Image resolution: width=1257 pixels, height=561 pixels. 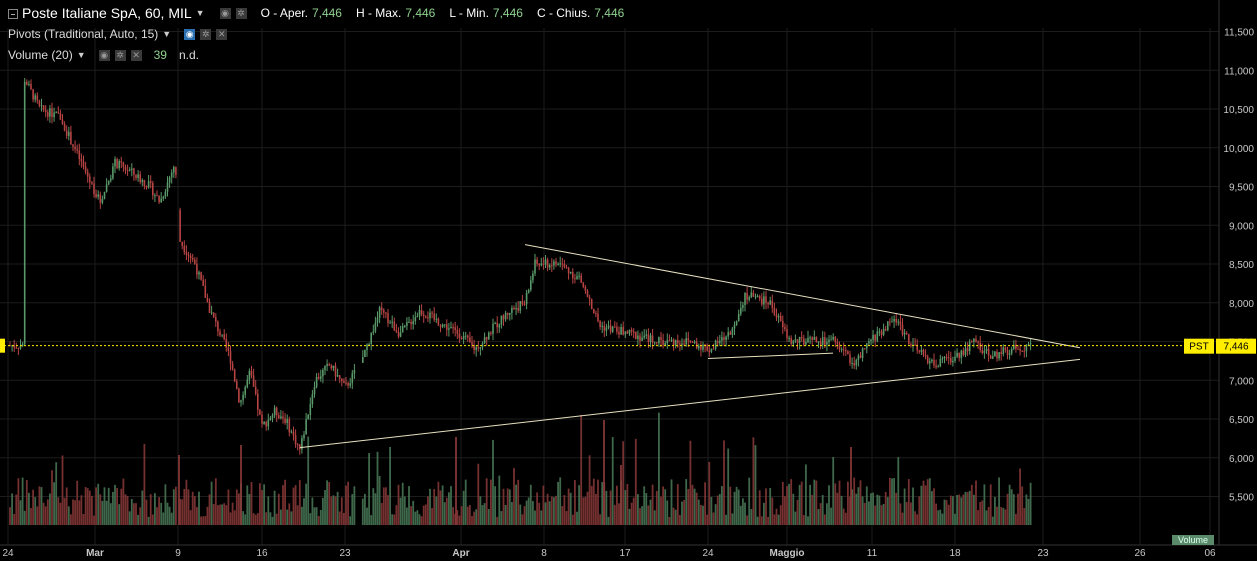 What do you see at coordinates (40, 55) in the screenshot?
I see `volume-label: Volume (20)` at bounding box center [40, 55].